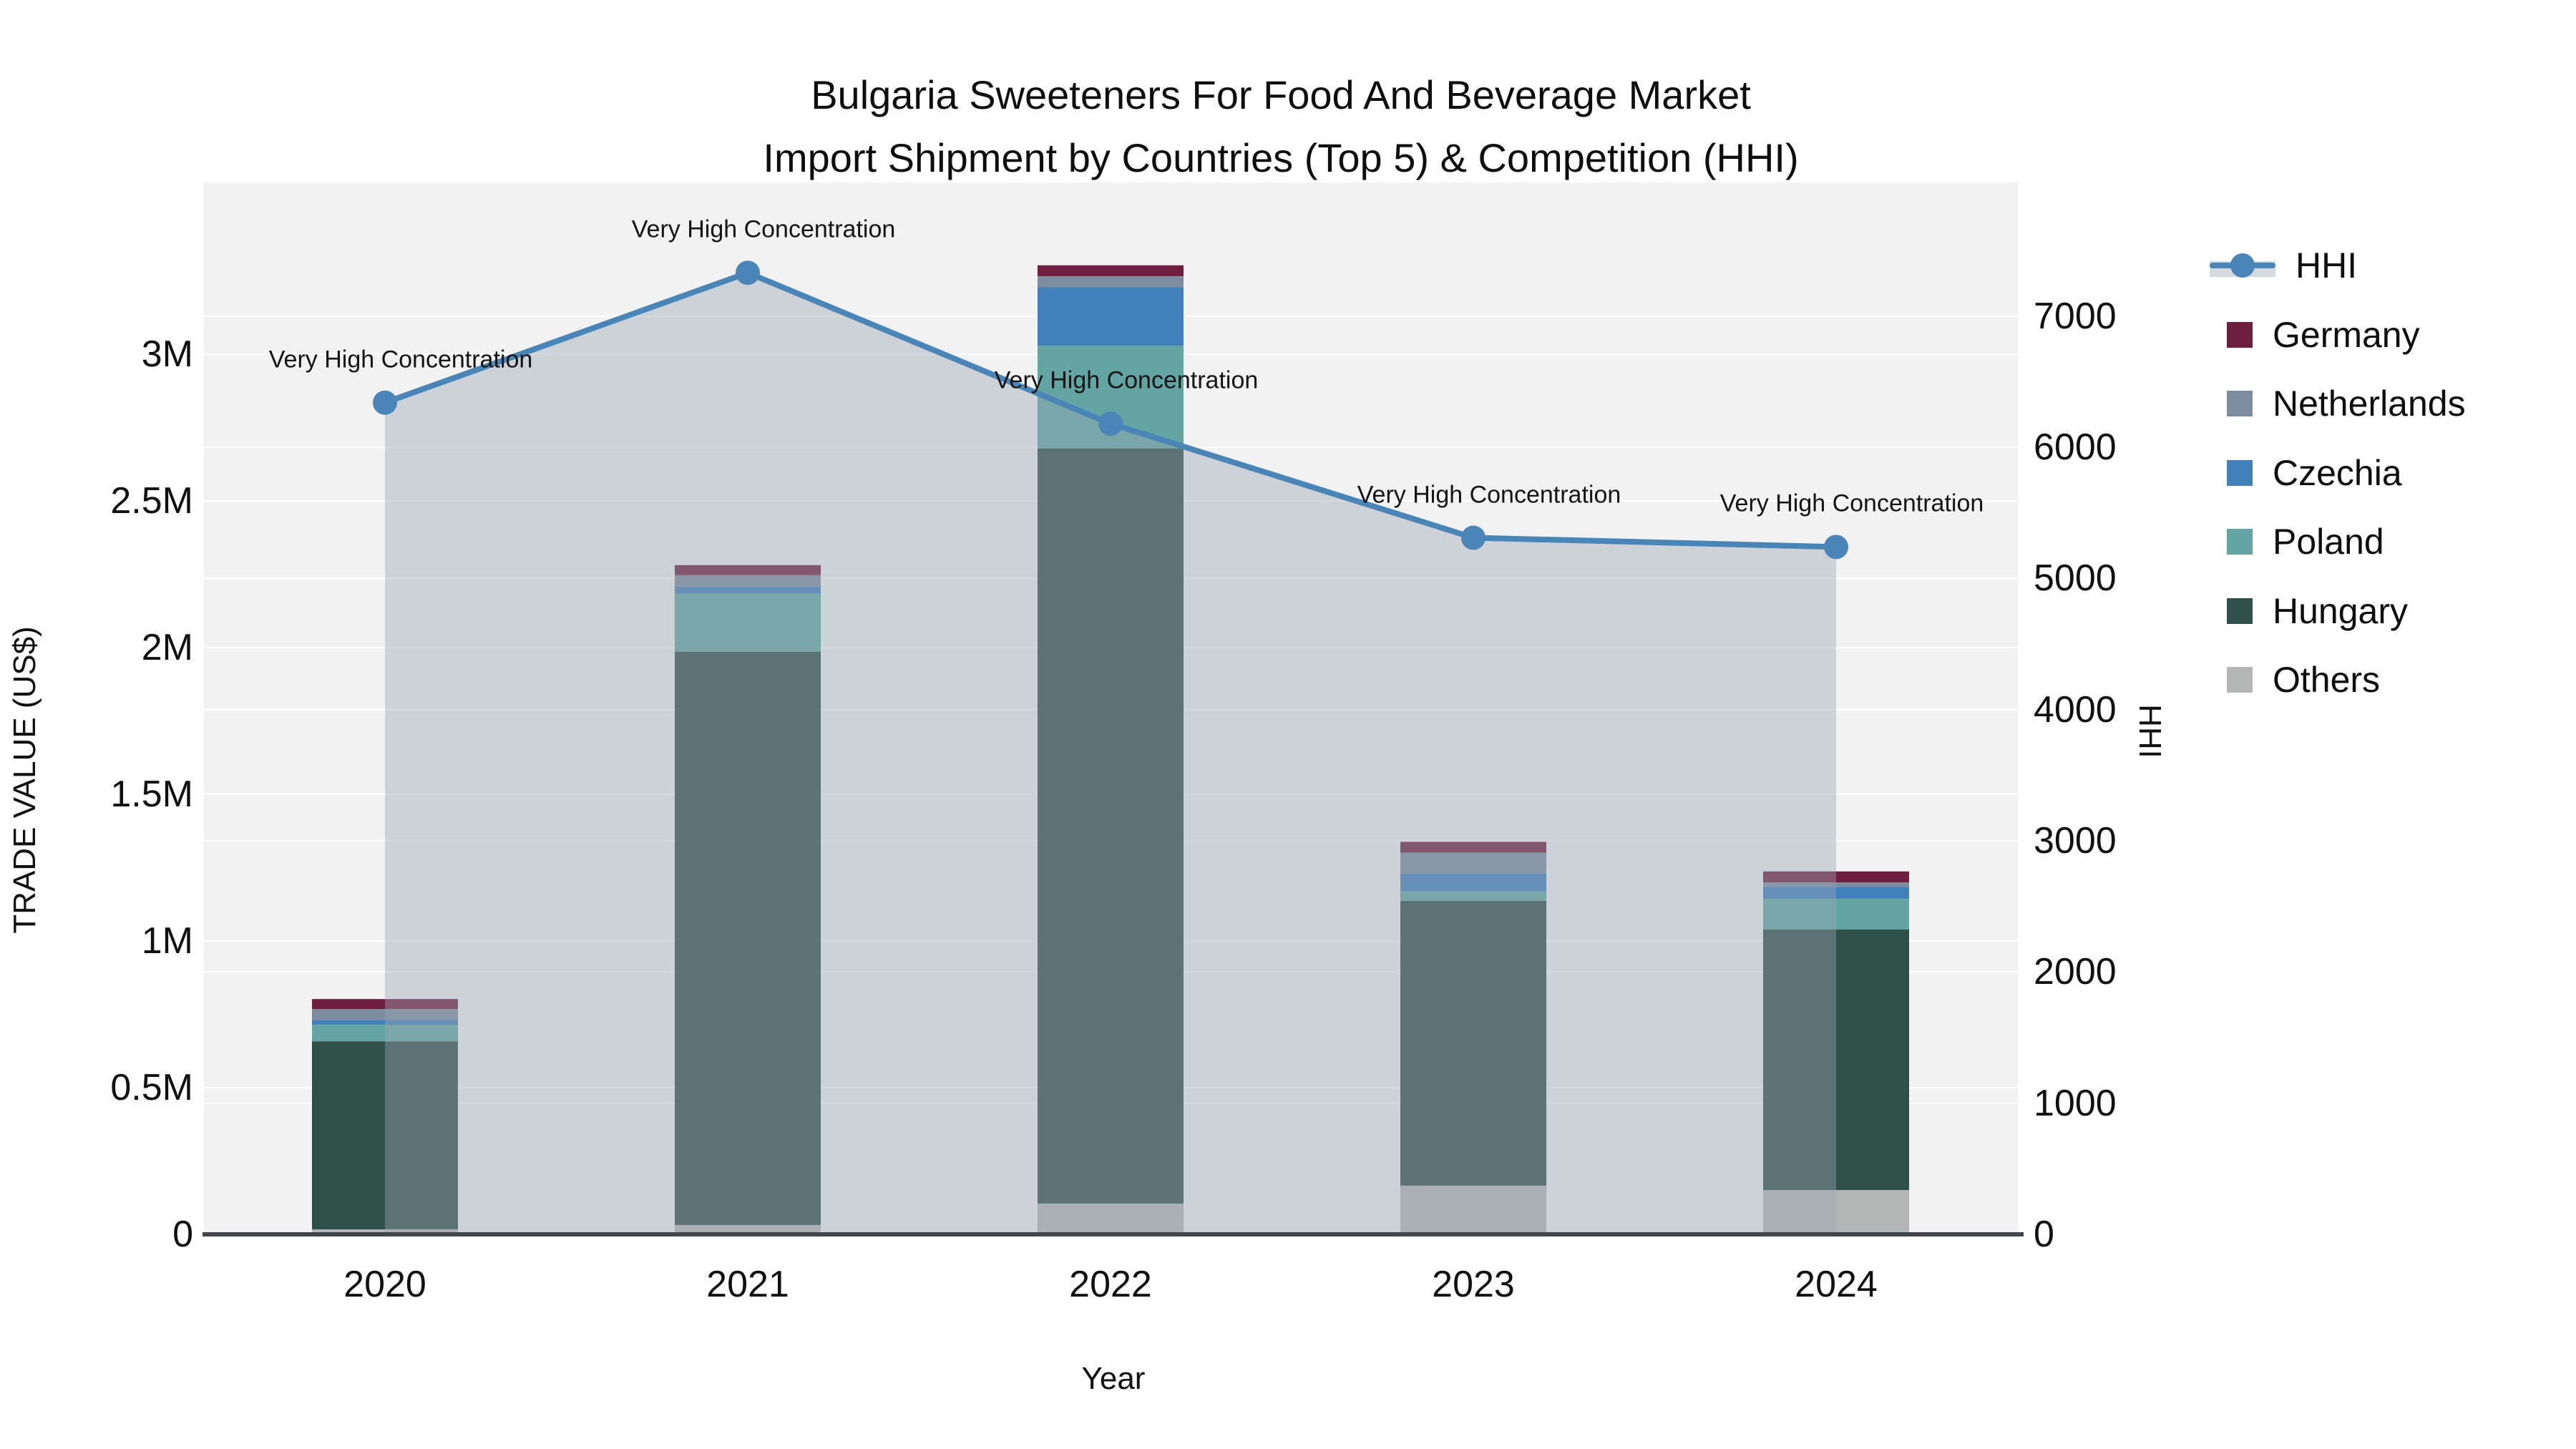 This screenshot has width=2576, height=1449. I want to click on legend-item-hhi: HHI, so click(2283, 265).